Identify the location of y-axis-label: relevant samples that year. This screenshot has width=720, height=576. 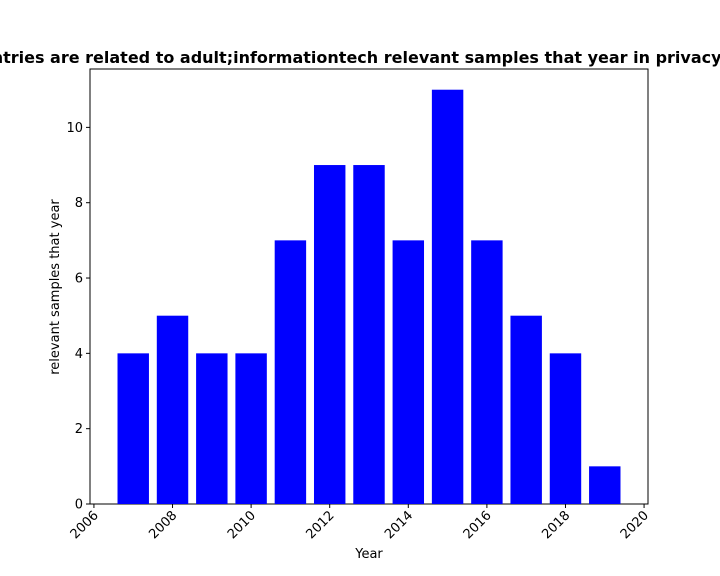
(55, 287).